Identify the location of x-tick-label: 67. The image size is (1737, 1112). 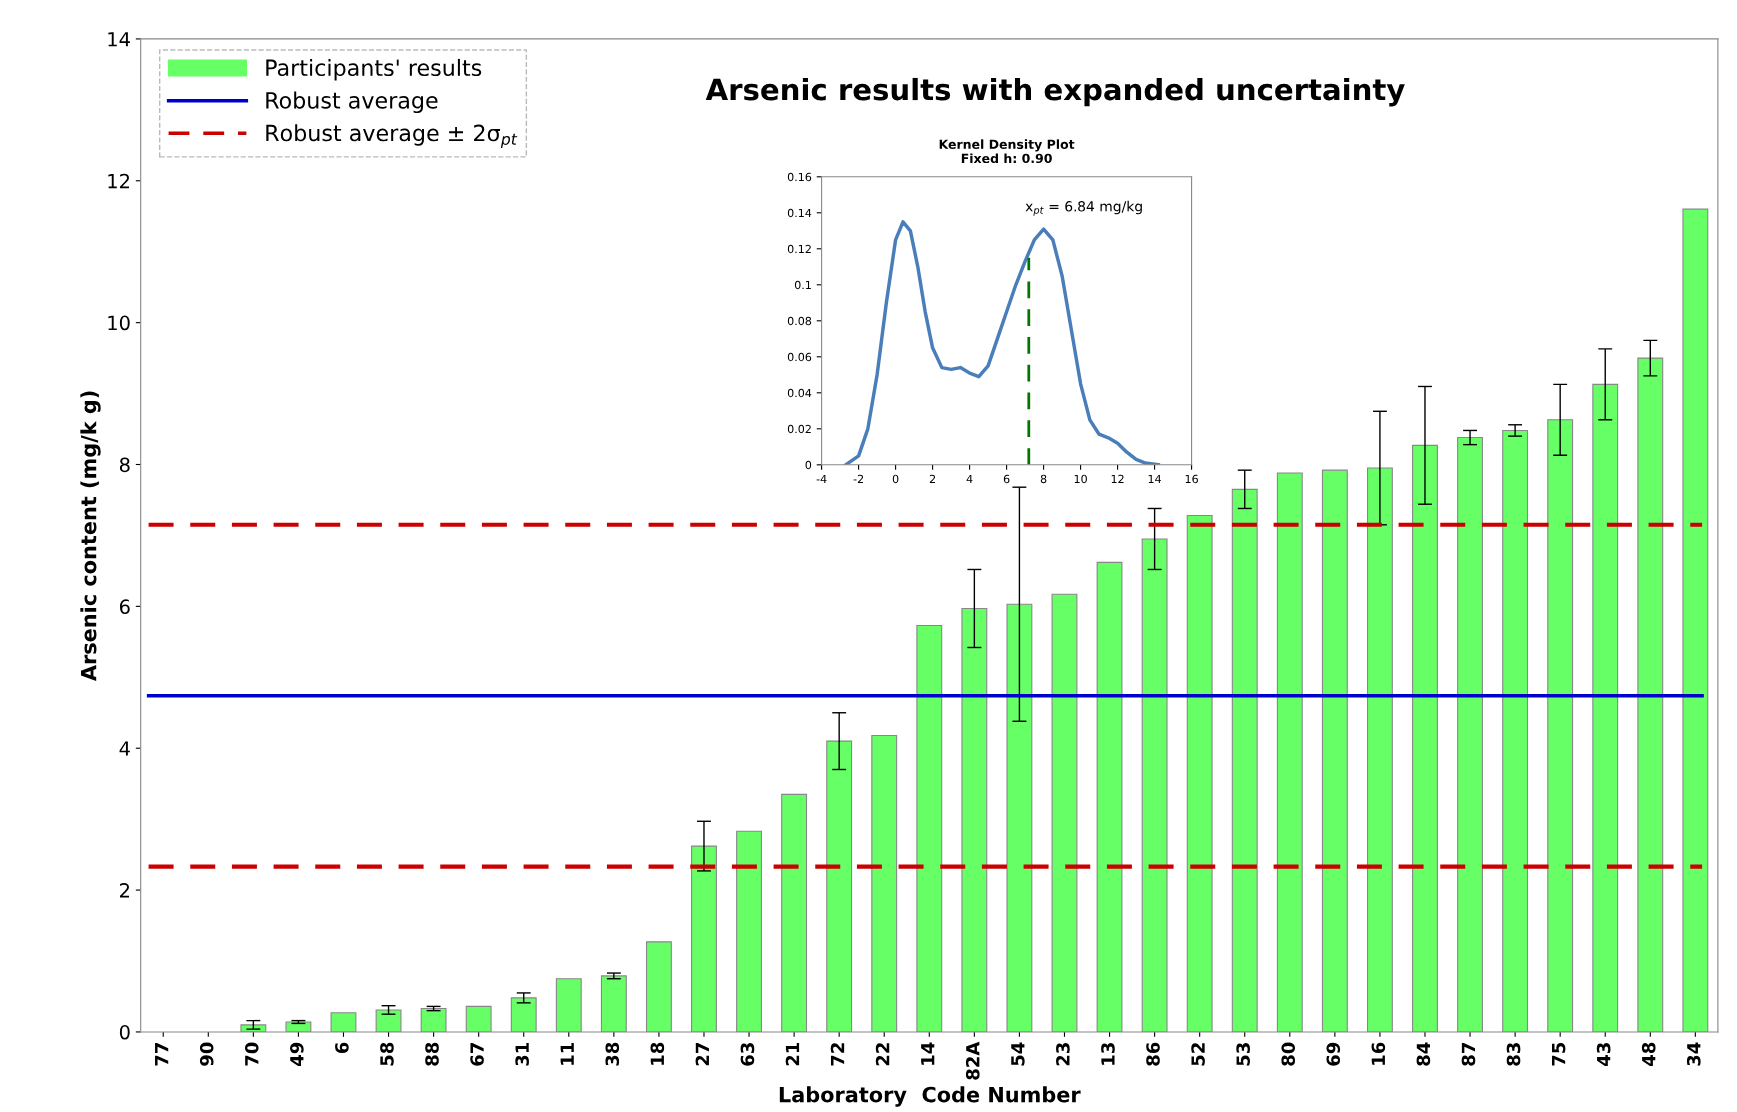
(477, 1054).